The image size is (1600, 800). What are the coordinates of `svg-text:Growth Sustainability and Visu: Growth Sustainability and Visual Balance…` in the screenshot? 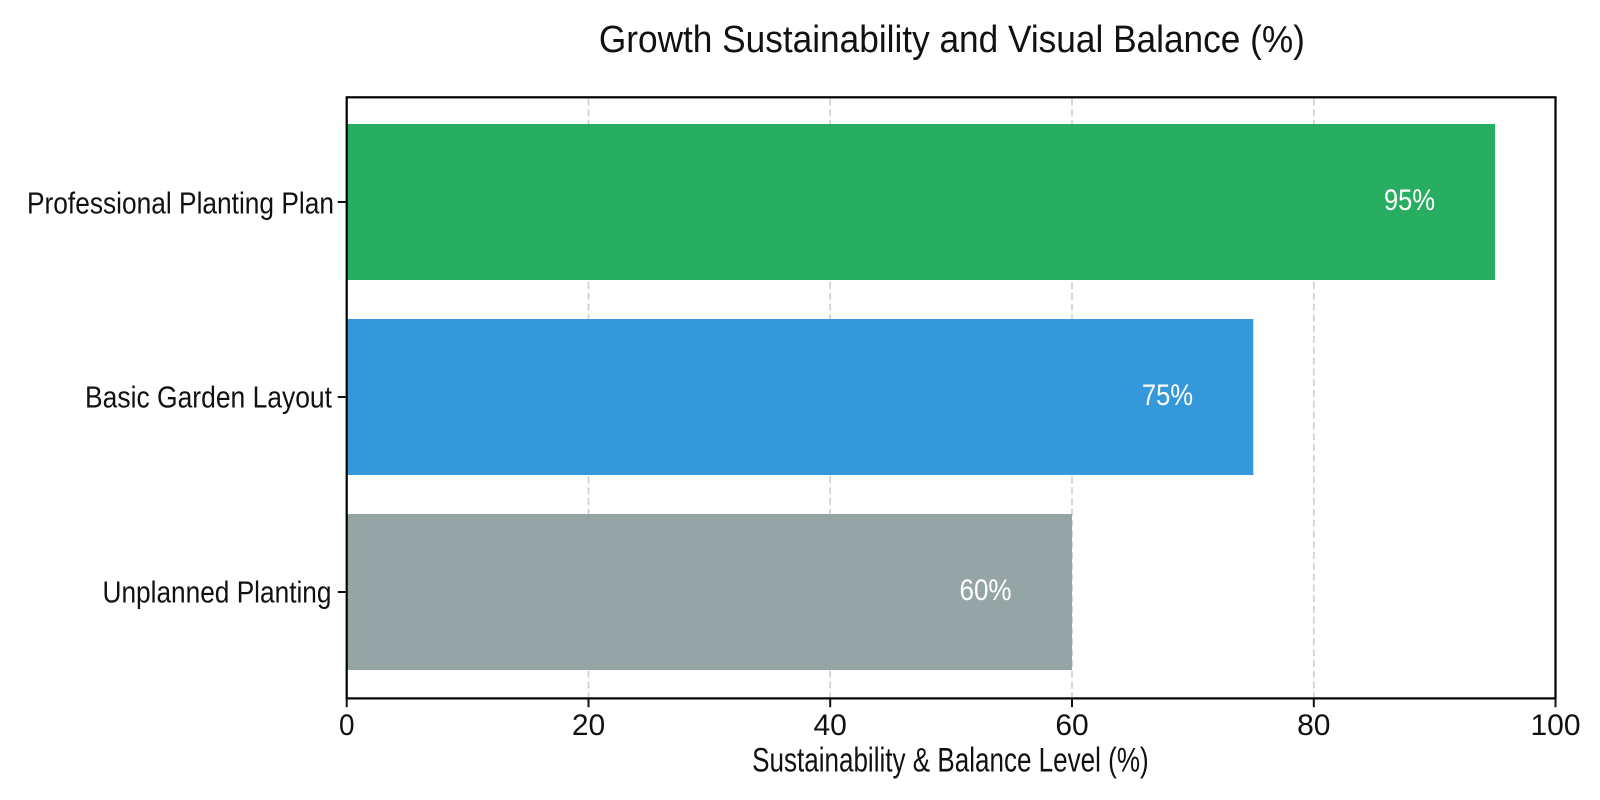 It's located at (952, 40).